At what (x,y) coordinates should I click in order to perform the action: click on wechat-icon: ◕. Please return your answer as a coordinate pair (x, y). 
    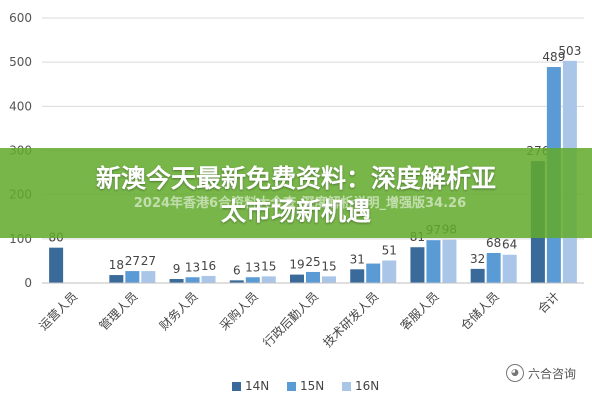
    Looking at the image, I should click on (514, 373).